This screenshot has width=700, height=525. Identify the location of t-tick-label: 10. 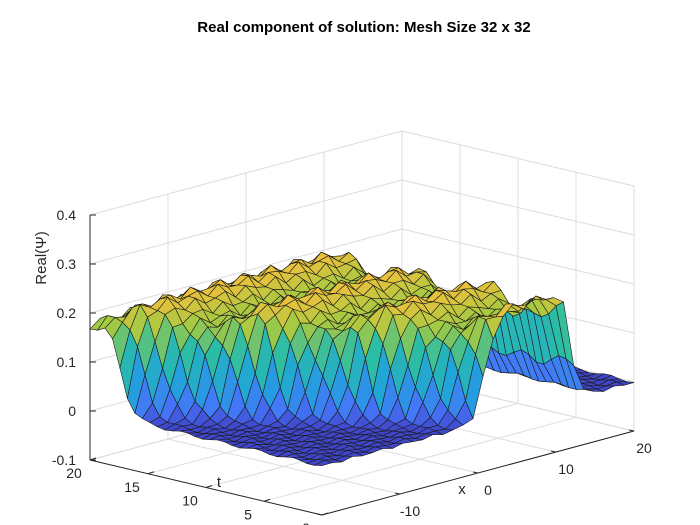
(190, 501).